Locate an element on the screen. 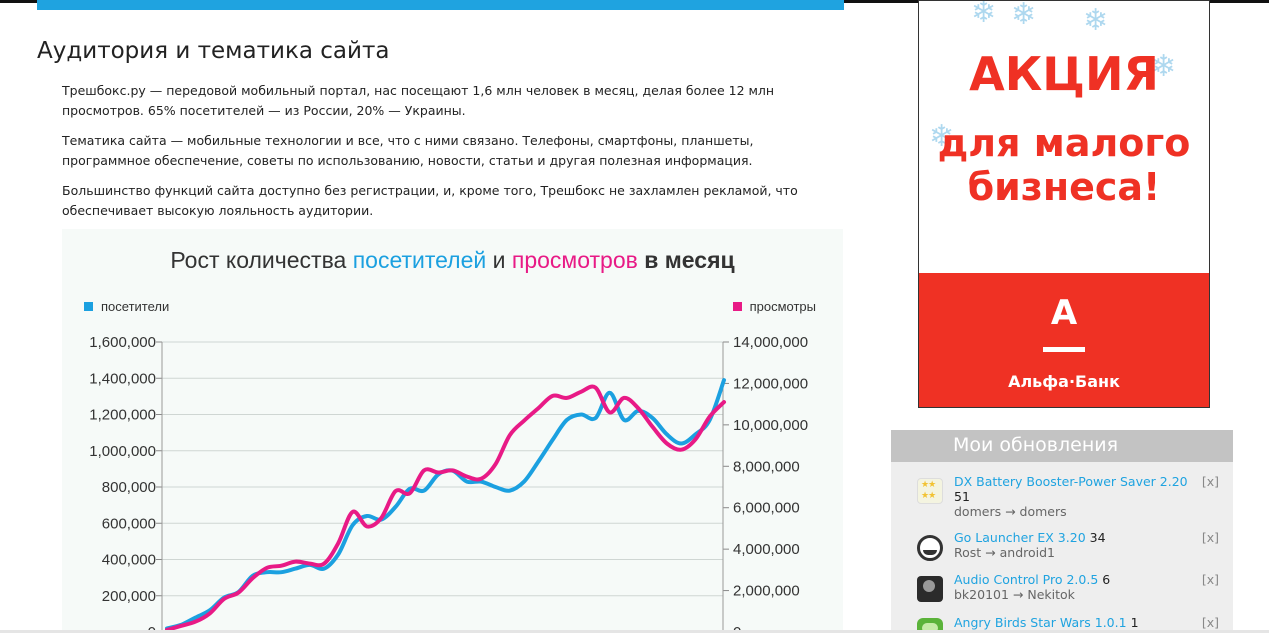 The height and width of the screenshot is (633, 1269). left-axis-tick-label: 400,000 is located at coordinates (129, 560).